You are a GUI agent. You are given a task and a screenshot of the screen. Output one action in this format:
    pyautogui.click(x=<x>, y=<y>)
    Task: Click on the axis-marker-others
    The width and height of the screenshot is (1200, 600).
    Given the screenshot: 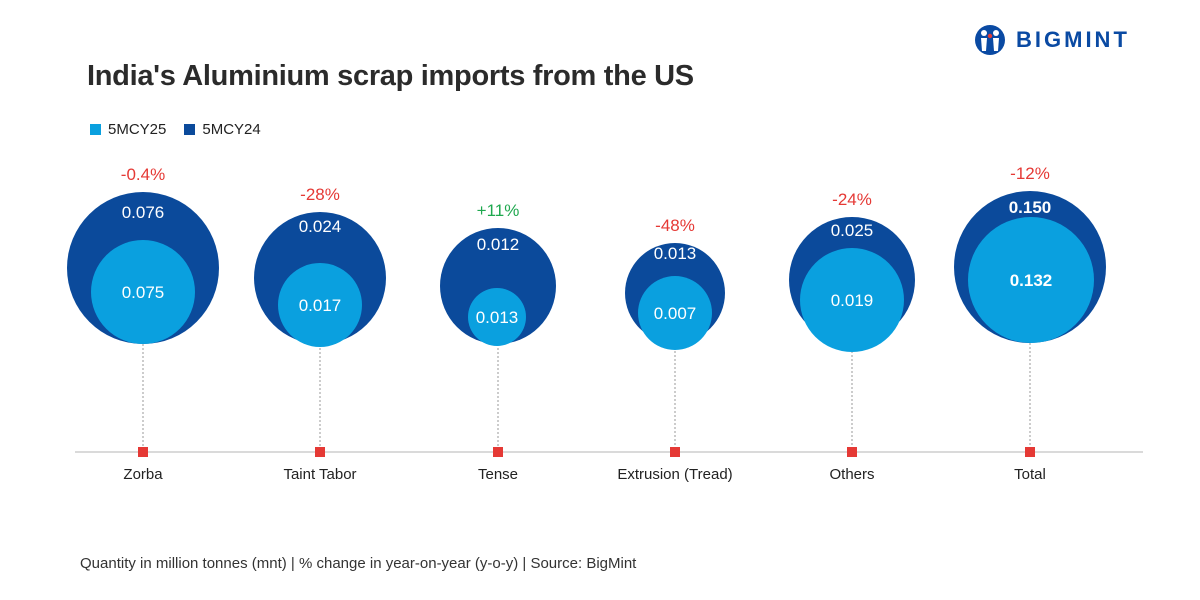 What is the action you would take?
    pyautogui.click(x=852, y=452)
    